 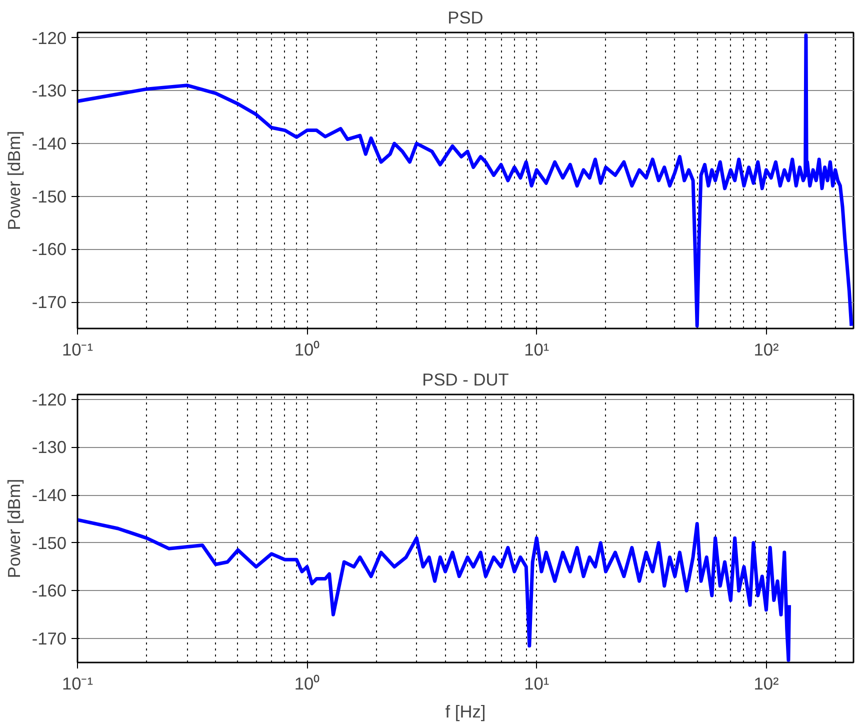 I want to click on chart-title: PSD, so click(x=466, y=18).